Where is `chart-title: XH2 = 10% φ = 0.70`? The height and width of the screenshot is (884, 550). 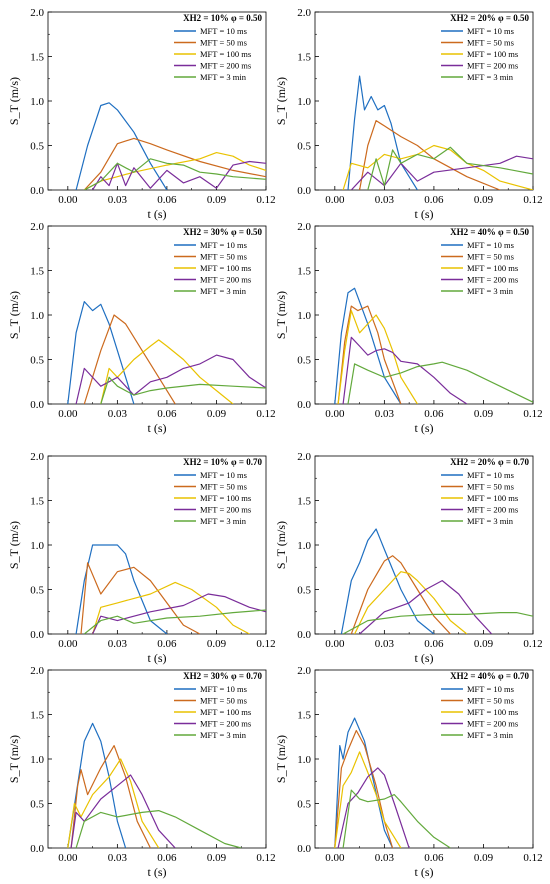
chart-title: XH2 = 10% φ = 0.70 is located at coordinates (222, 462).